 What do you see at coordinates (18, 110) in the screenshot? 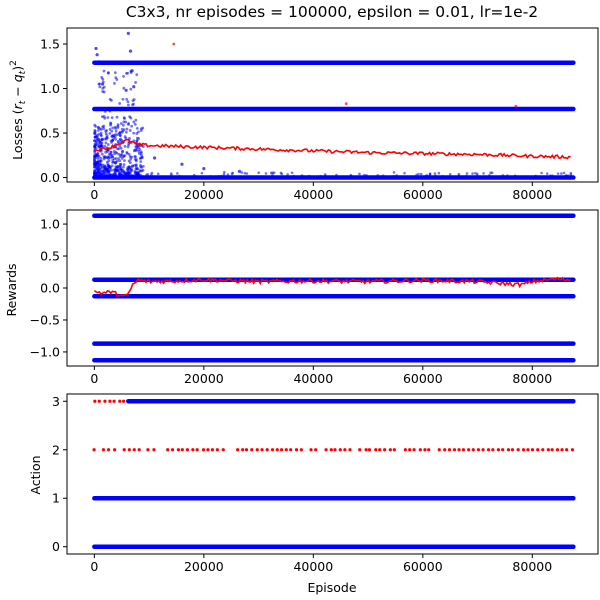
I see `losses-ylabel: Losses (rt − qt)2` at bounding box center [18, 110].